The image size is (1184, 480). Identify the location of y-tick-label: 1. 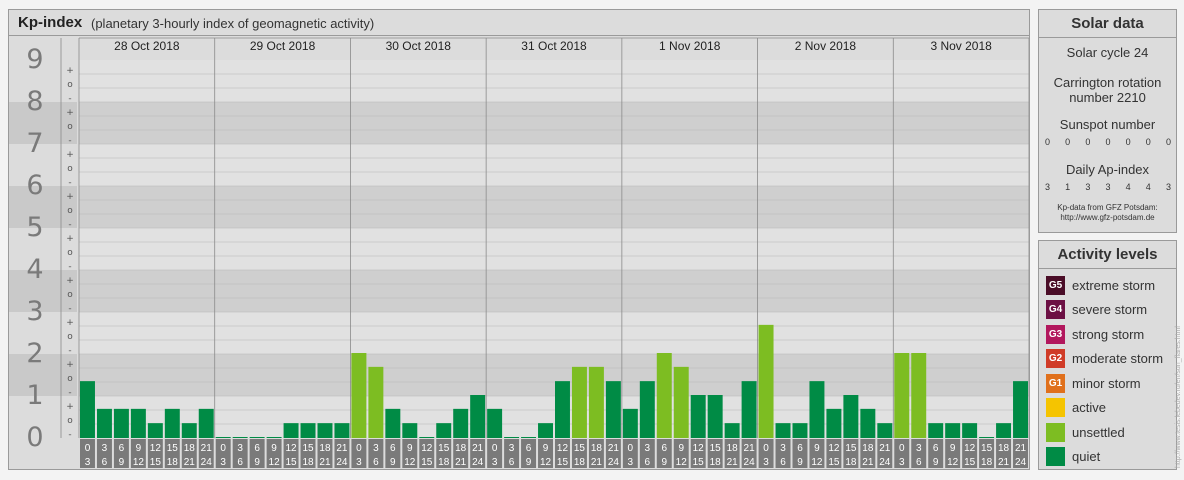
(34, 395).